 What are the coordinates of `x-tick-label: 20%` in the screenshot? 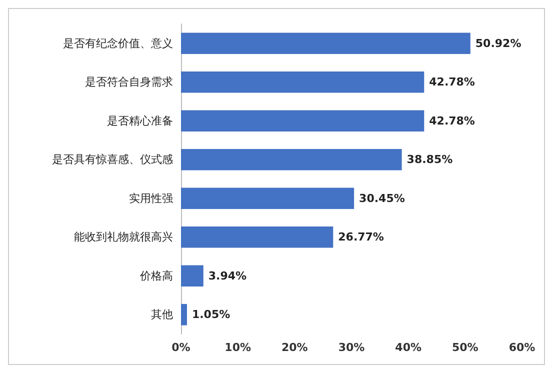 It's located at (294, 347).